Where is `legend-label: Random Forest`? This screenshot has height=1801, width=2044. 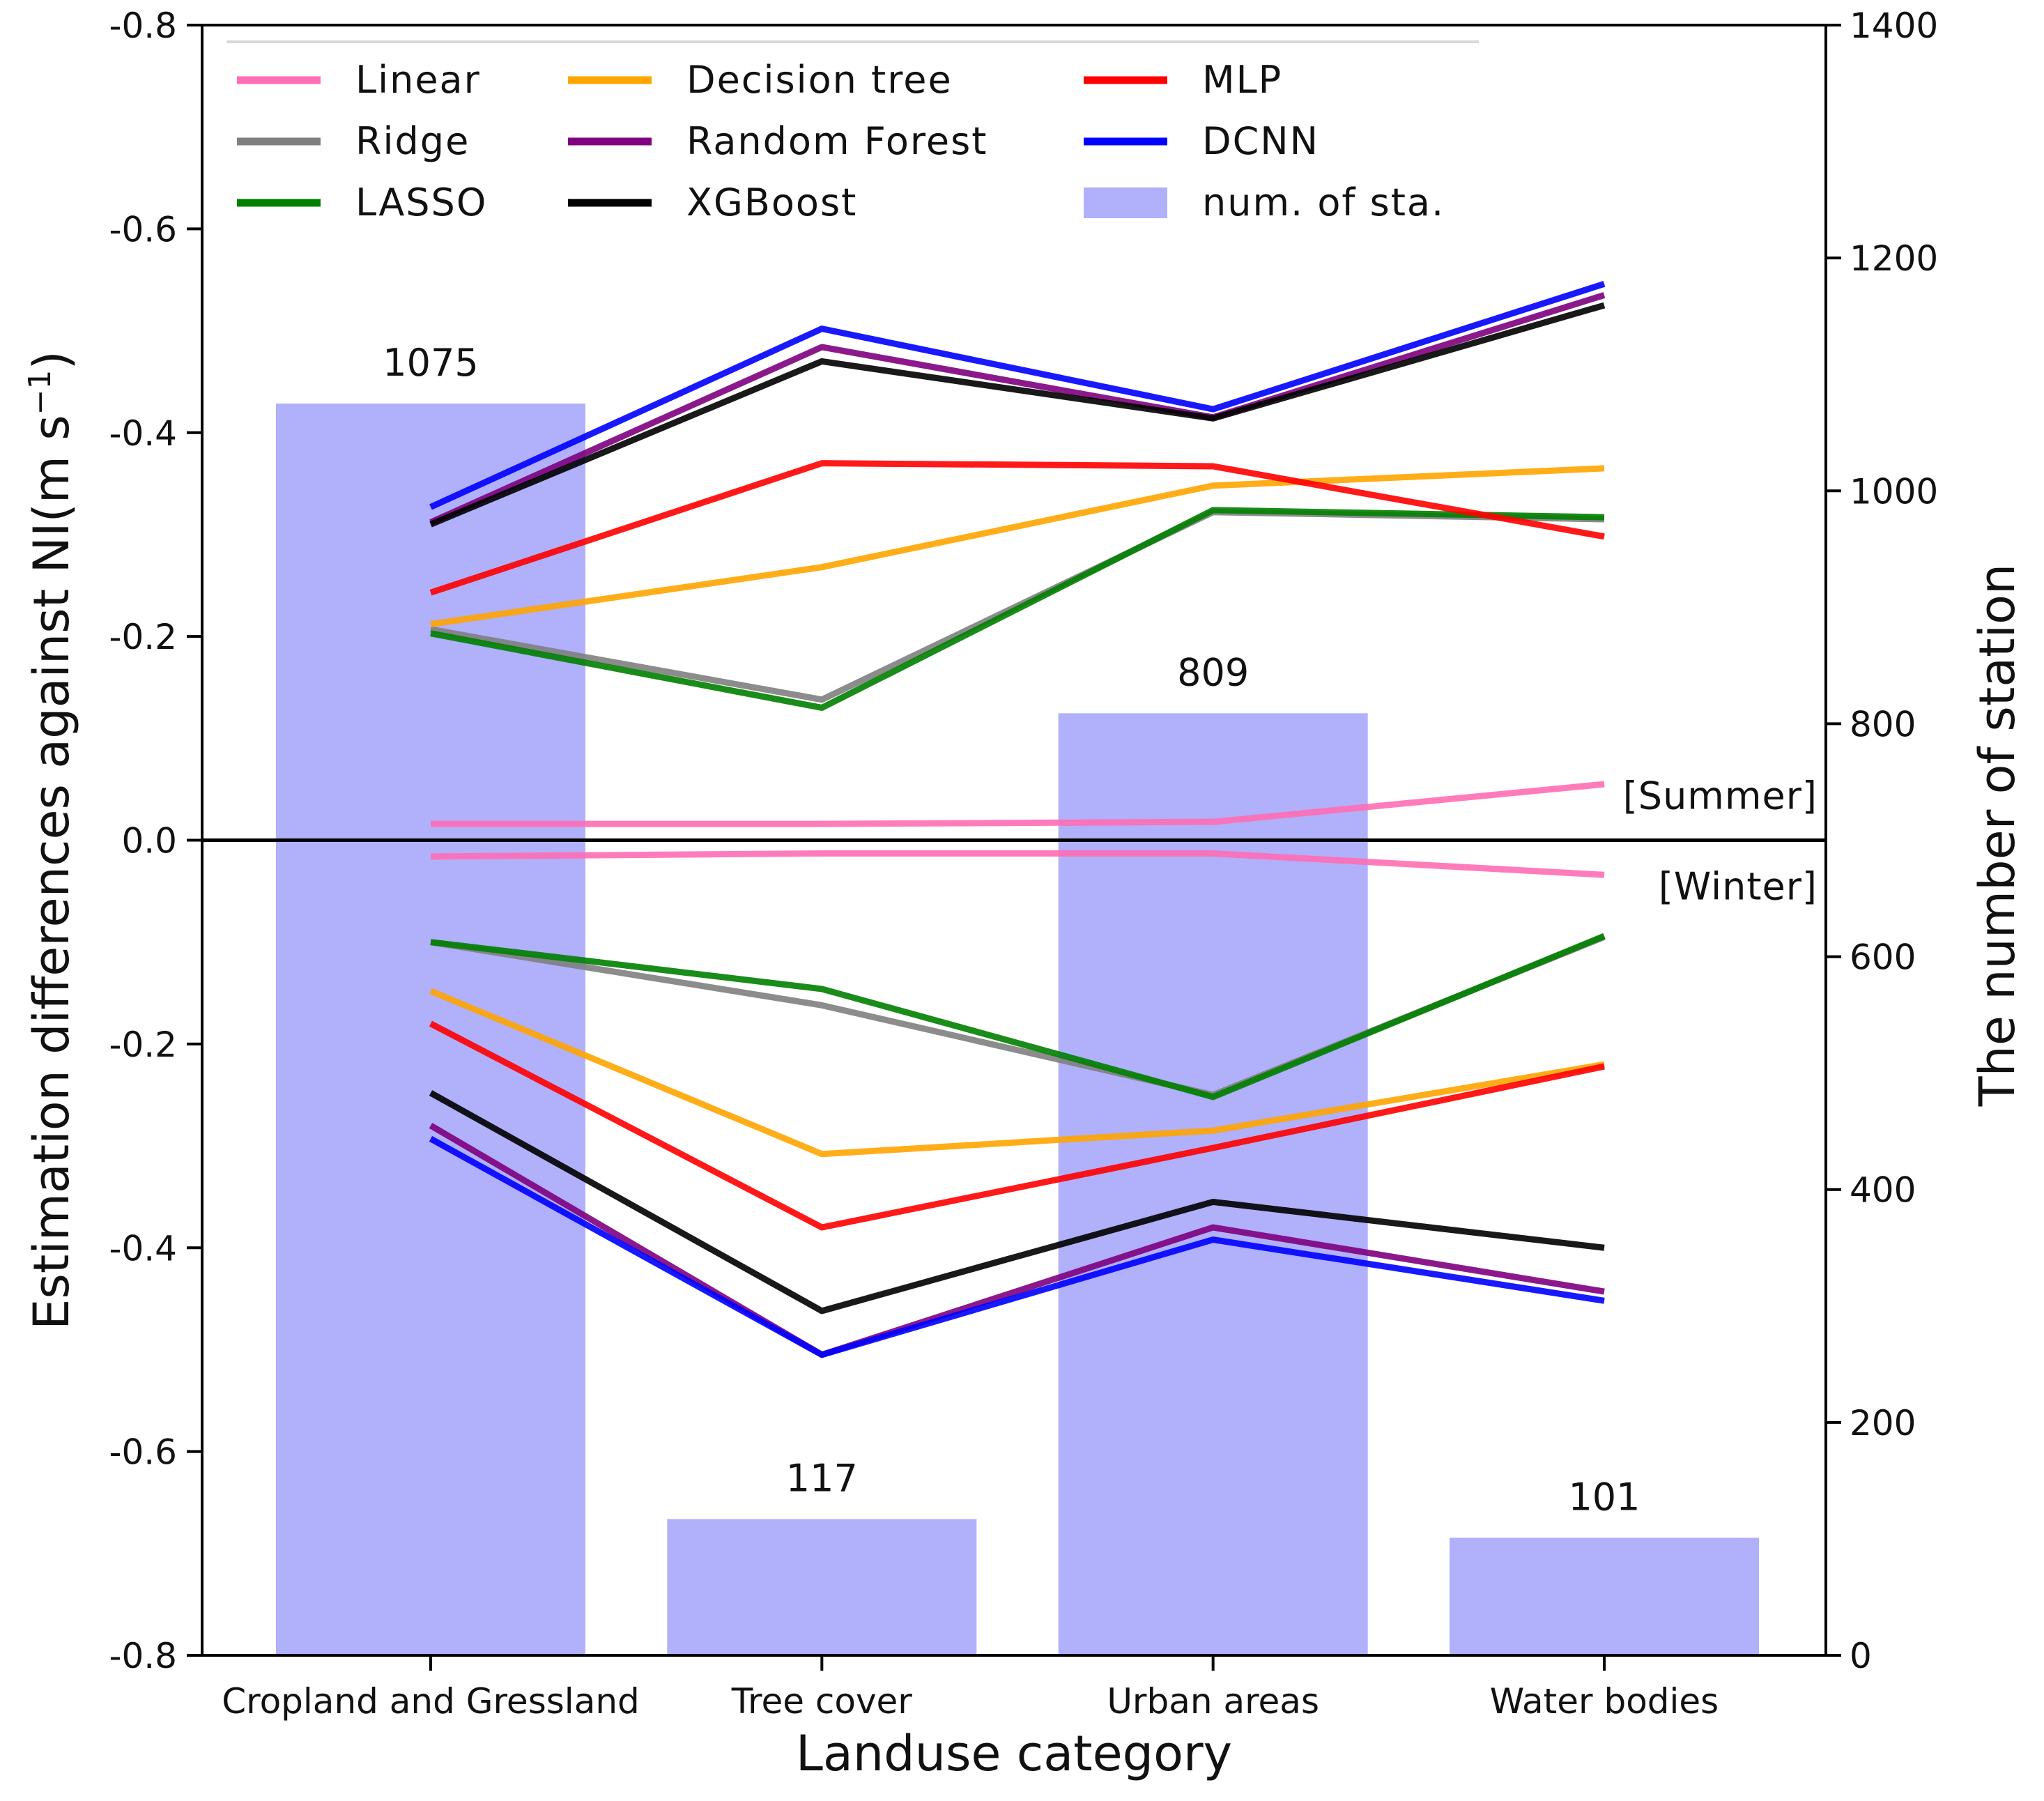
legend-label: Random Forest is located at coordinates (837, 141).